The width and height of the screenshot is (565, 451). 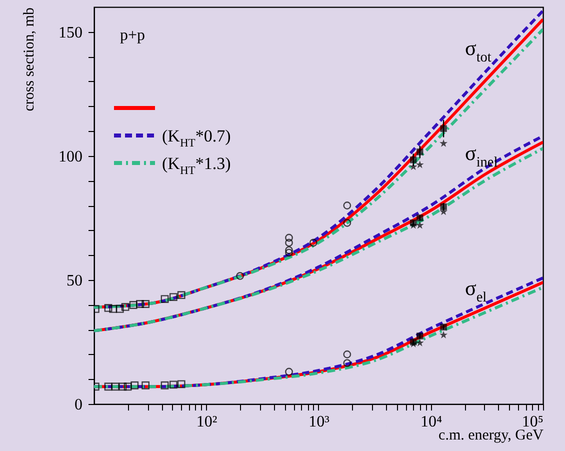 What do you see at coordinates (74, 281) in the screenshot?
I see `y-tick-label: 50` at bounding box center [74, 281].